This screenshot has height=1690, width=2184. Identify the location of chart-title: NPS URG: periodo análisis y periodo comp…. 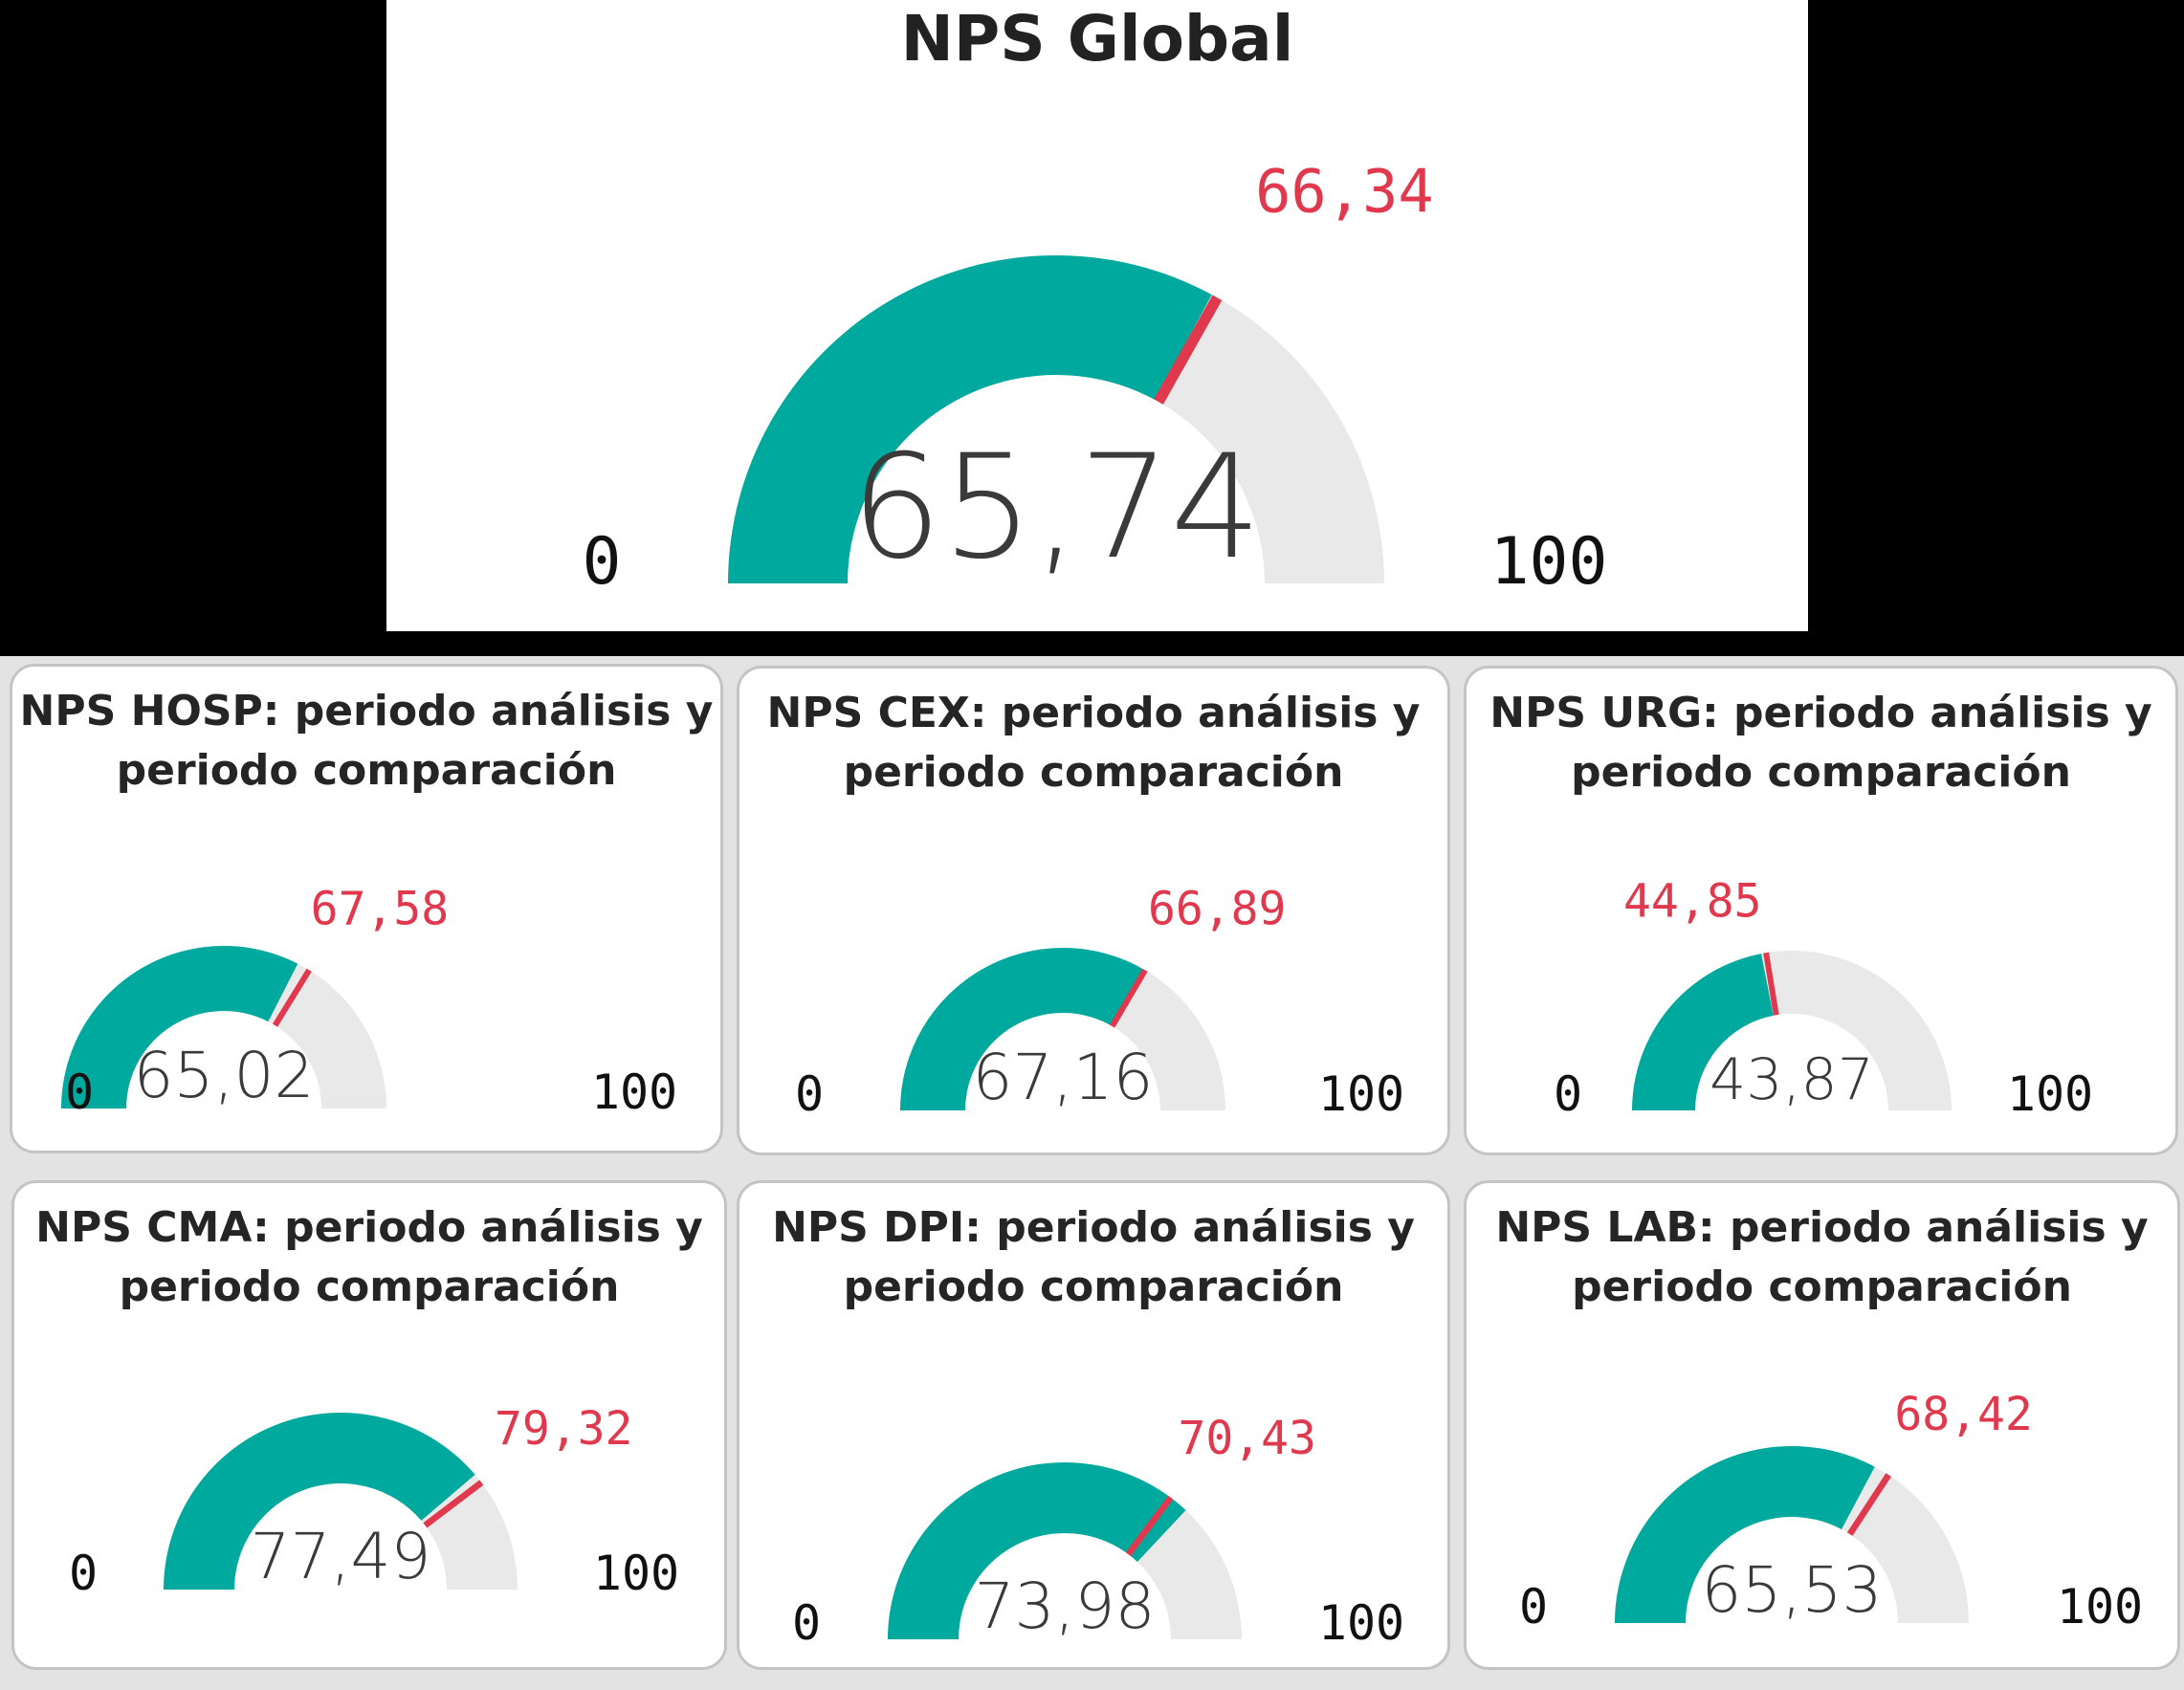
(1821, 743).